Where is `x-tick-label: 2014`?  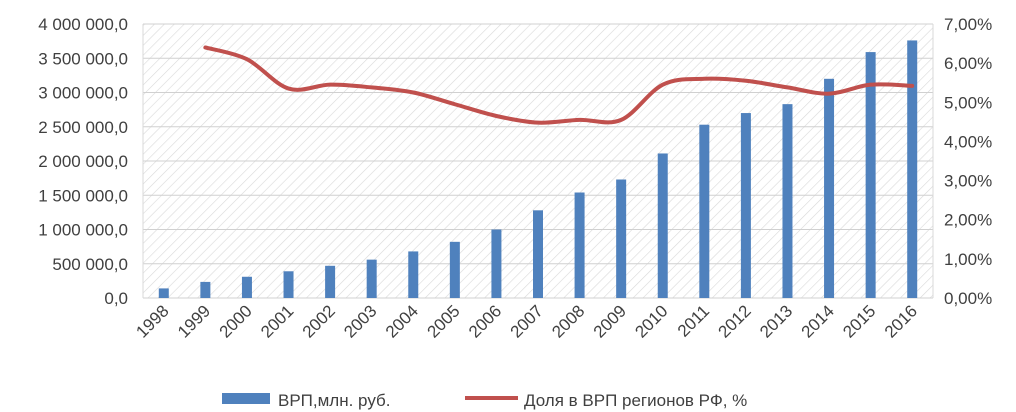
x-tick-label: 2014 is located at coordinates (818, 321).